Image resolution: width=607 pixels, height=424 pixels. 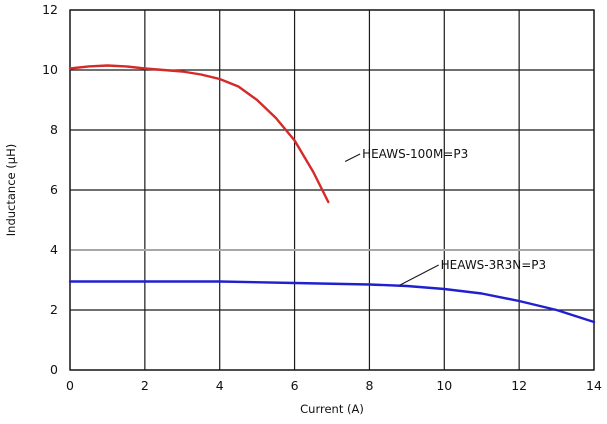 What do you see at coordinates (50, 9) in the screenshot?
I see `y-tick-label: 12` at bounding box center [50, 9].